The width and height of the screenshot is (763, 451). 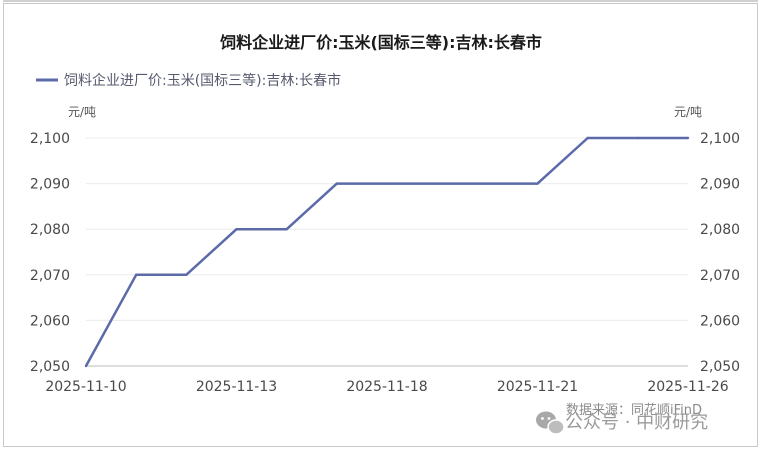 What do you see at coordinates (50, 367) in the screenshot?
I see `y-tick-label-left: 2,050` at bounding box center [50, 367].